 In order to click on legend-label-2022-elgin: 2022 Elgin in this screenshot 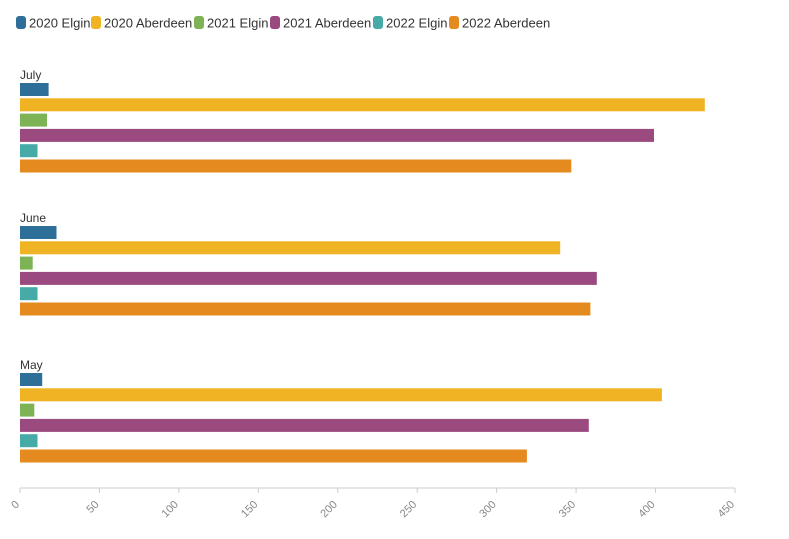, I will do `click(416, 23)`.